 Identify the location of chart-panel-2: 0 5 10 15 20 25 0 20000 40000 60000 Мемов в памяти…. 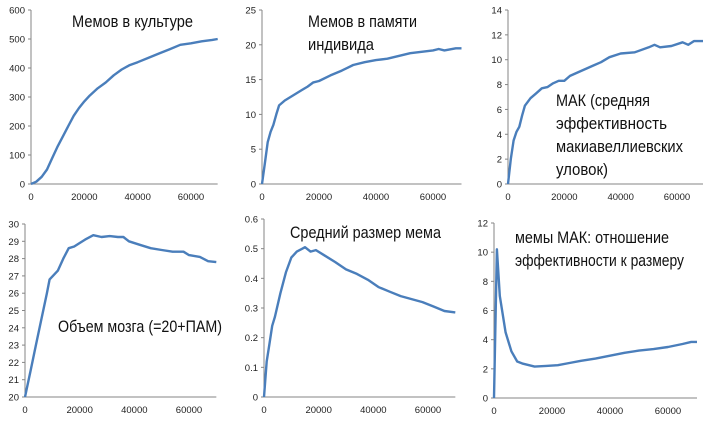
(353, 104).